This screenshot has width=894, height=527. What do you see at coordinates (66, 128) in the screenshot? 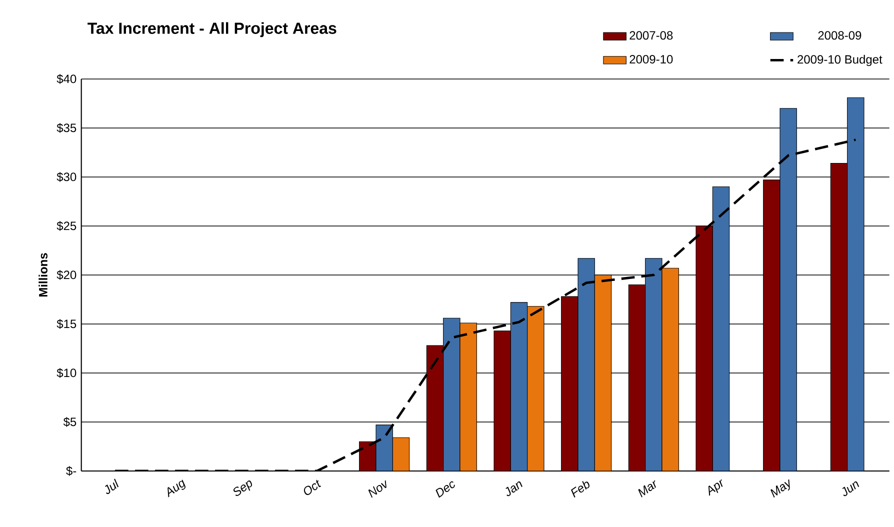
I see `y-tick-label: $35` at bounding box center [66, 128].